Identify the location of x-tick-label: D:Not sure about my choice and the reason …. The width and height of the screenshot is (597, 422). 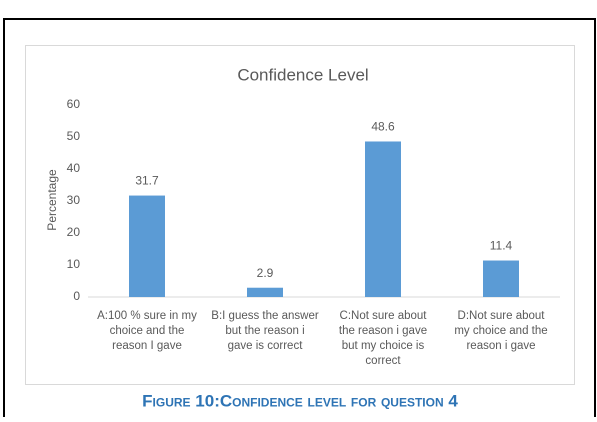
(500, 331).